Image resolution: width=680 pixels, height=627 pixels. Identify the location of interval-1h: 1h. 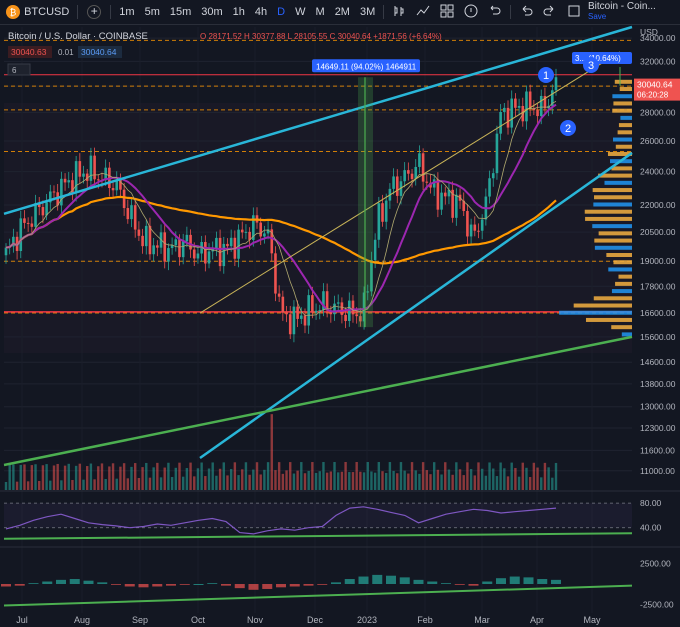
(239, 12).